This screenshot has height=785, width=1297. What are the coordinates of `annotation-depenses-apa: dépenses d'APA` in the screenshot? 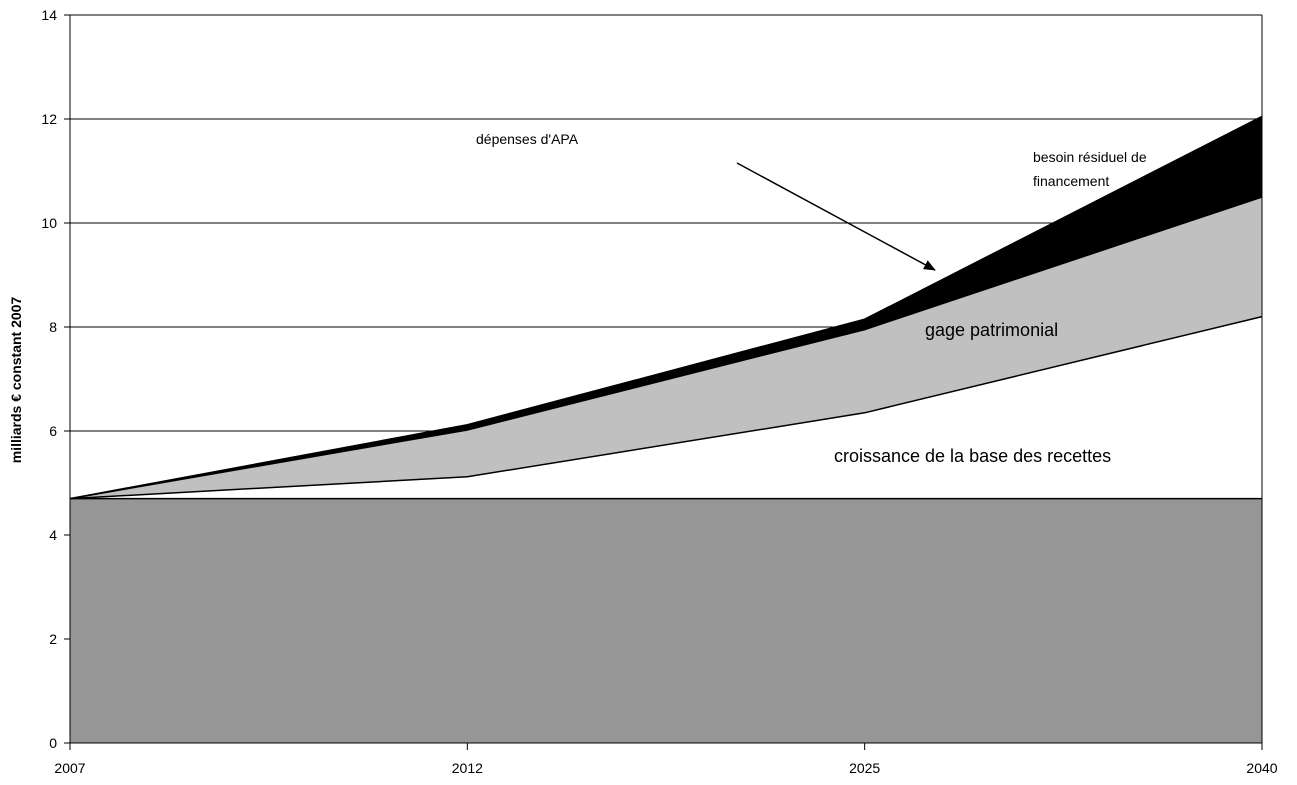 It's located at (527, 139).